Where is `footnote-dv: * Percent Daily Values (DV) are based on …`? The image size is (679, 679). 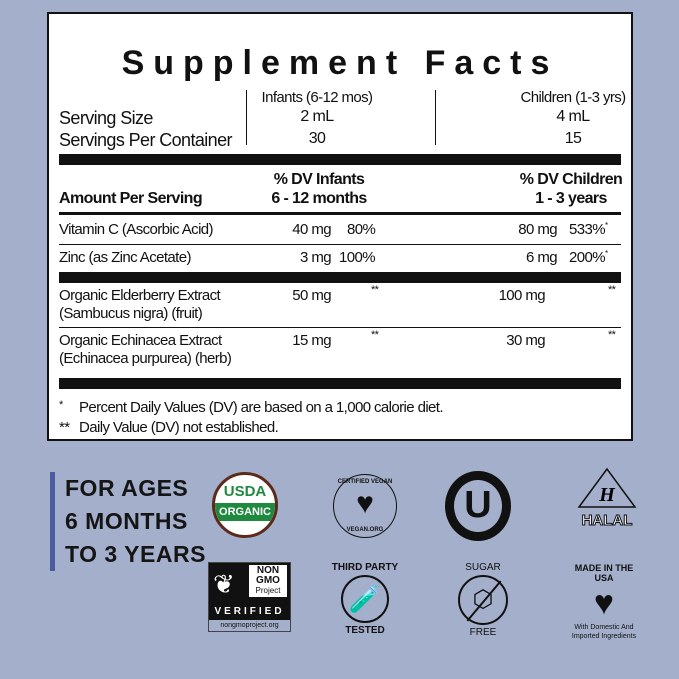
footnote-dv: * Percent Daily Values (DV) are based on … is located at coordinates (251, 407).